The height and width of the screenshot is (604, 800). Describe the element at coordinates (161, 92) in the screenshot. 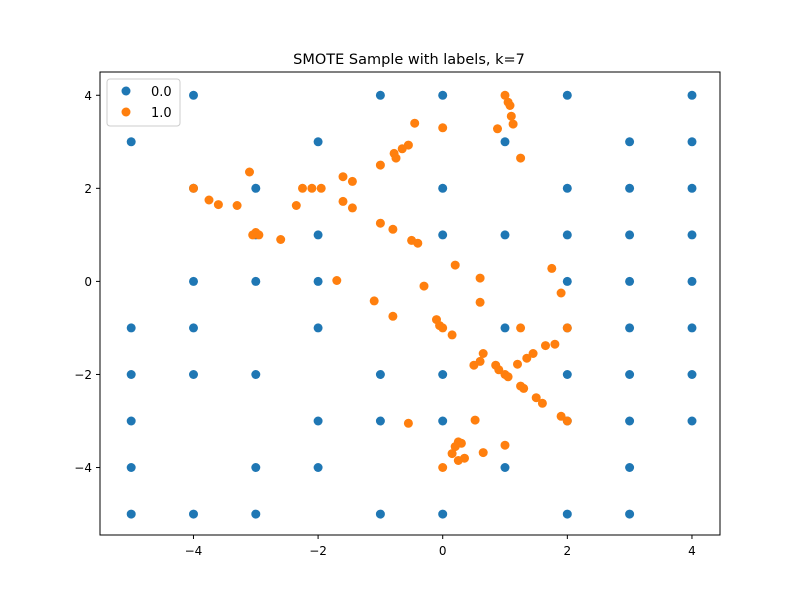

I see `legend-label-0: 0.0` at that location.